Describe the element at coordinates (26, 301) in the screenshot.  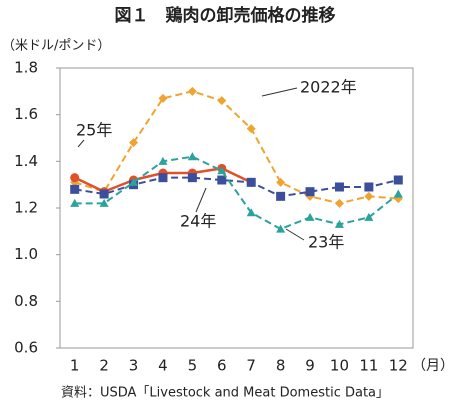
I see `y-tick-label: 0.8` at that location.